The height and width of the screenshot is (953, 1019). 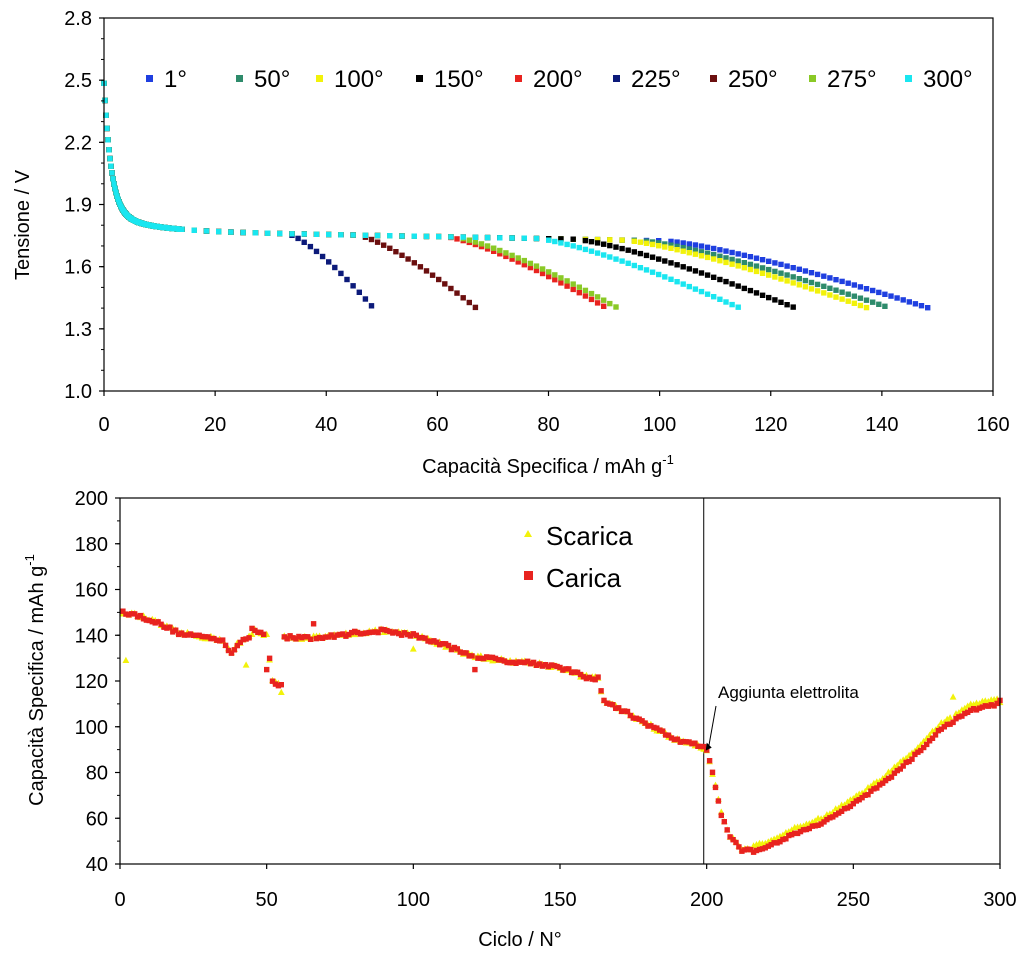 I want to click on voltage-y-tick-6: 2.8, so click(x=78, y=19).